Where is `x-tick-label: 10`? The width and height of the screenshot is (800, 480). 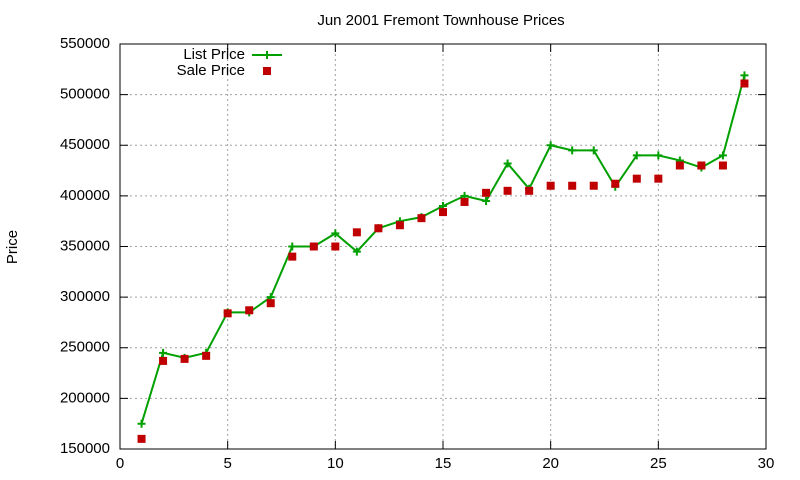
x-tick-label: 10 is located at coordinates (335, 463).